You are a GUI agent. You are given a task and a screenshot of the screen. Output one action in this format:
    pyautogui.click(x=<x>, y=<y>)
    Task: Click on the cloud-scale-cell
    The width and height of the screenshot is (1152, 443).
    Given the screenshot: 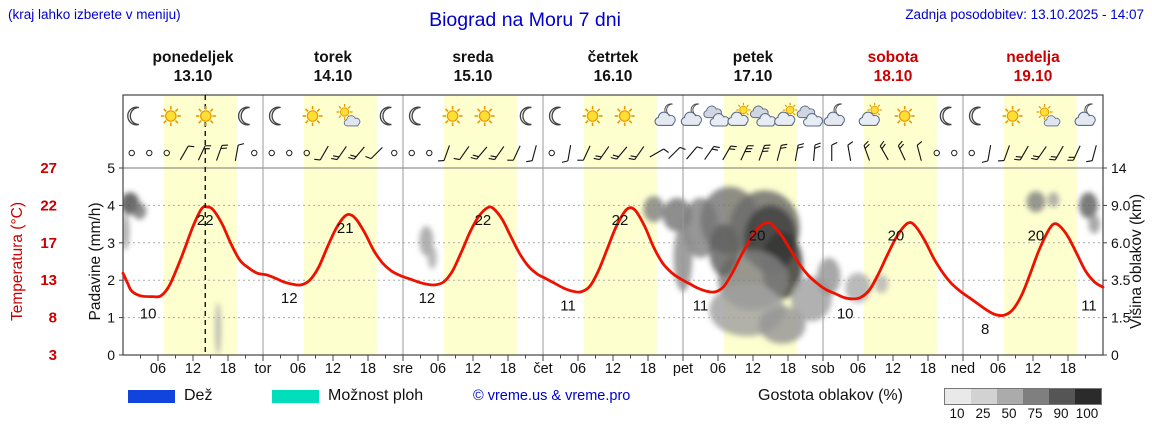 What is the action you would take?
    pyautogui.click(x=984, y=396)
    